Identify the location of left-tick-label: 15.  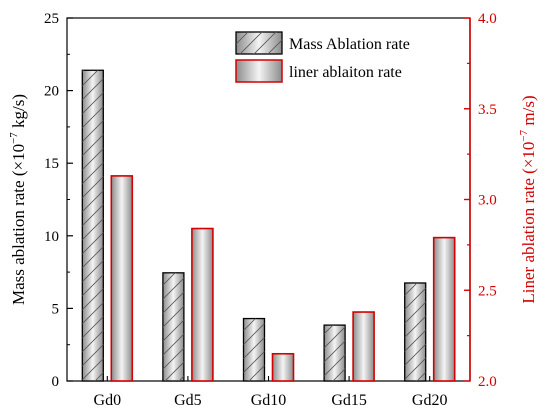
(51, 164).